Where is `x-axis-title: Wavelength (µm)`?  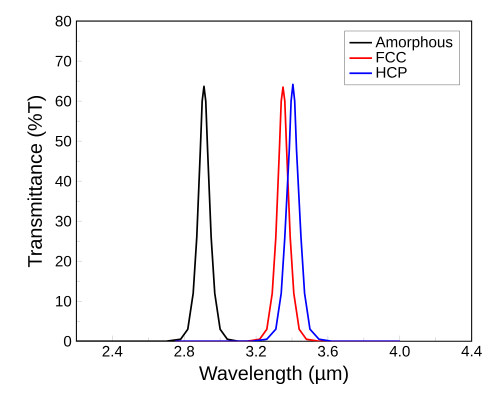
x-axis-title: Wavelength (µm) is located at coordinates (273, 375).